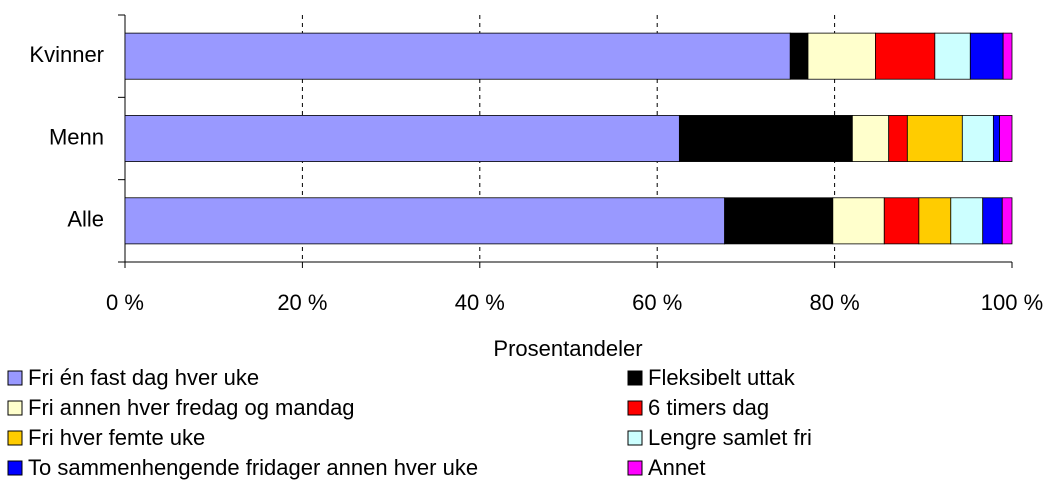  I want to click on y-tick-label: Alle, so click(85, 219).